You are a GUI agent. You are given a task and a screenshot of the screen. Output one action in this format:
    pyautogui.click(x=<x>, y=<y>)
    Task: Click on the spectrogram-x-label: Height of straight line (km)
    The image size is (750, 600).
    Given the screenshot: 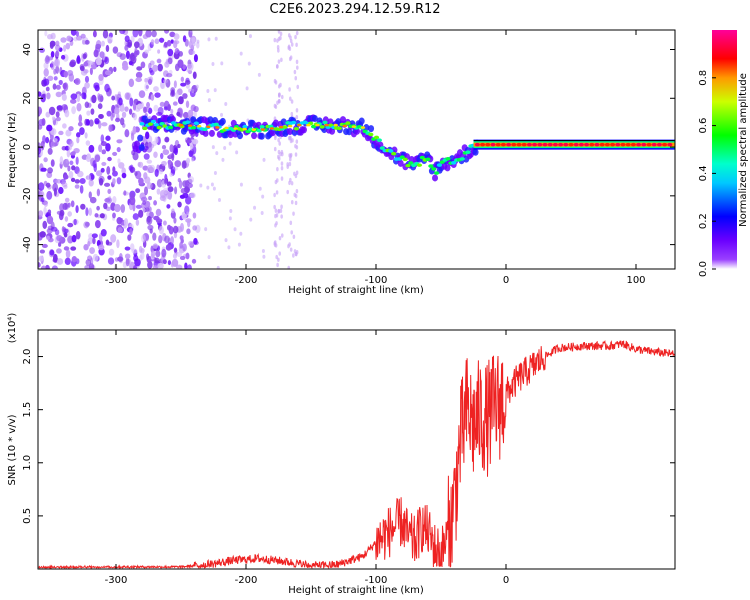 What is the action you would take?
    pyautogui.click(x=356, y=290)
    